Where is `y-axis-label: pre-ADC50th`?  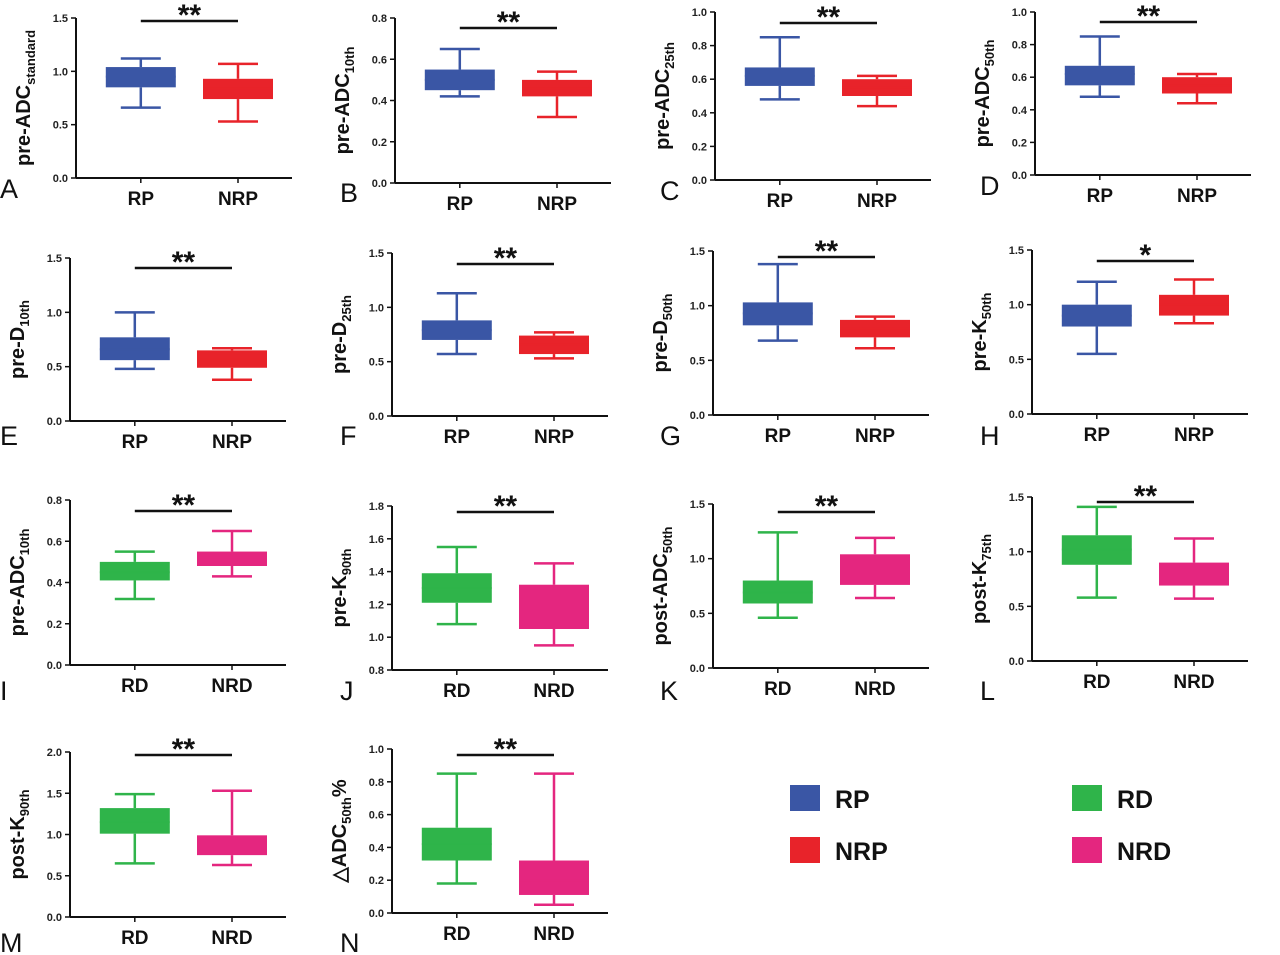
y-axis-label: pre-ADC50th is located at coordinates (984, 94).